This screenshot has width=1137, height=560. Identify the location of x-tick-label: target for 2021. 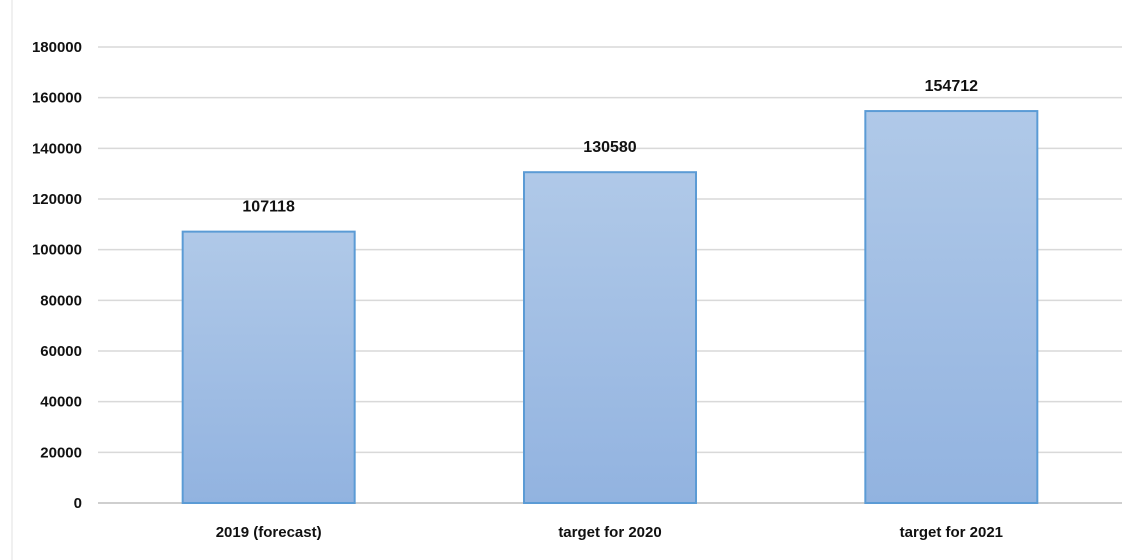
(951, 532).